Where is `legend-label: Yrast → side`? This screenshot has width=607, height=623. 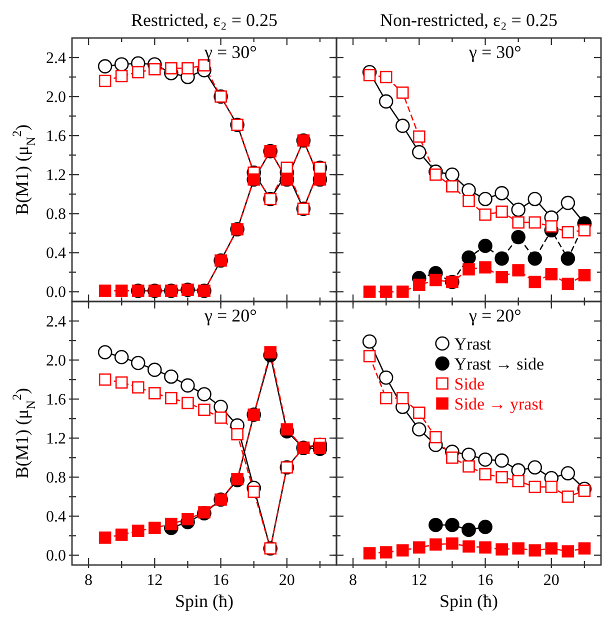
legend-label: Yrast → side is located at coordinates (499, 364).